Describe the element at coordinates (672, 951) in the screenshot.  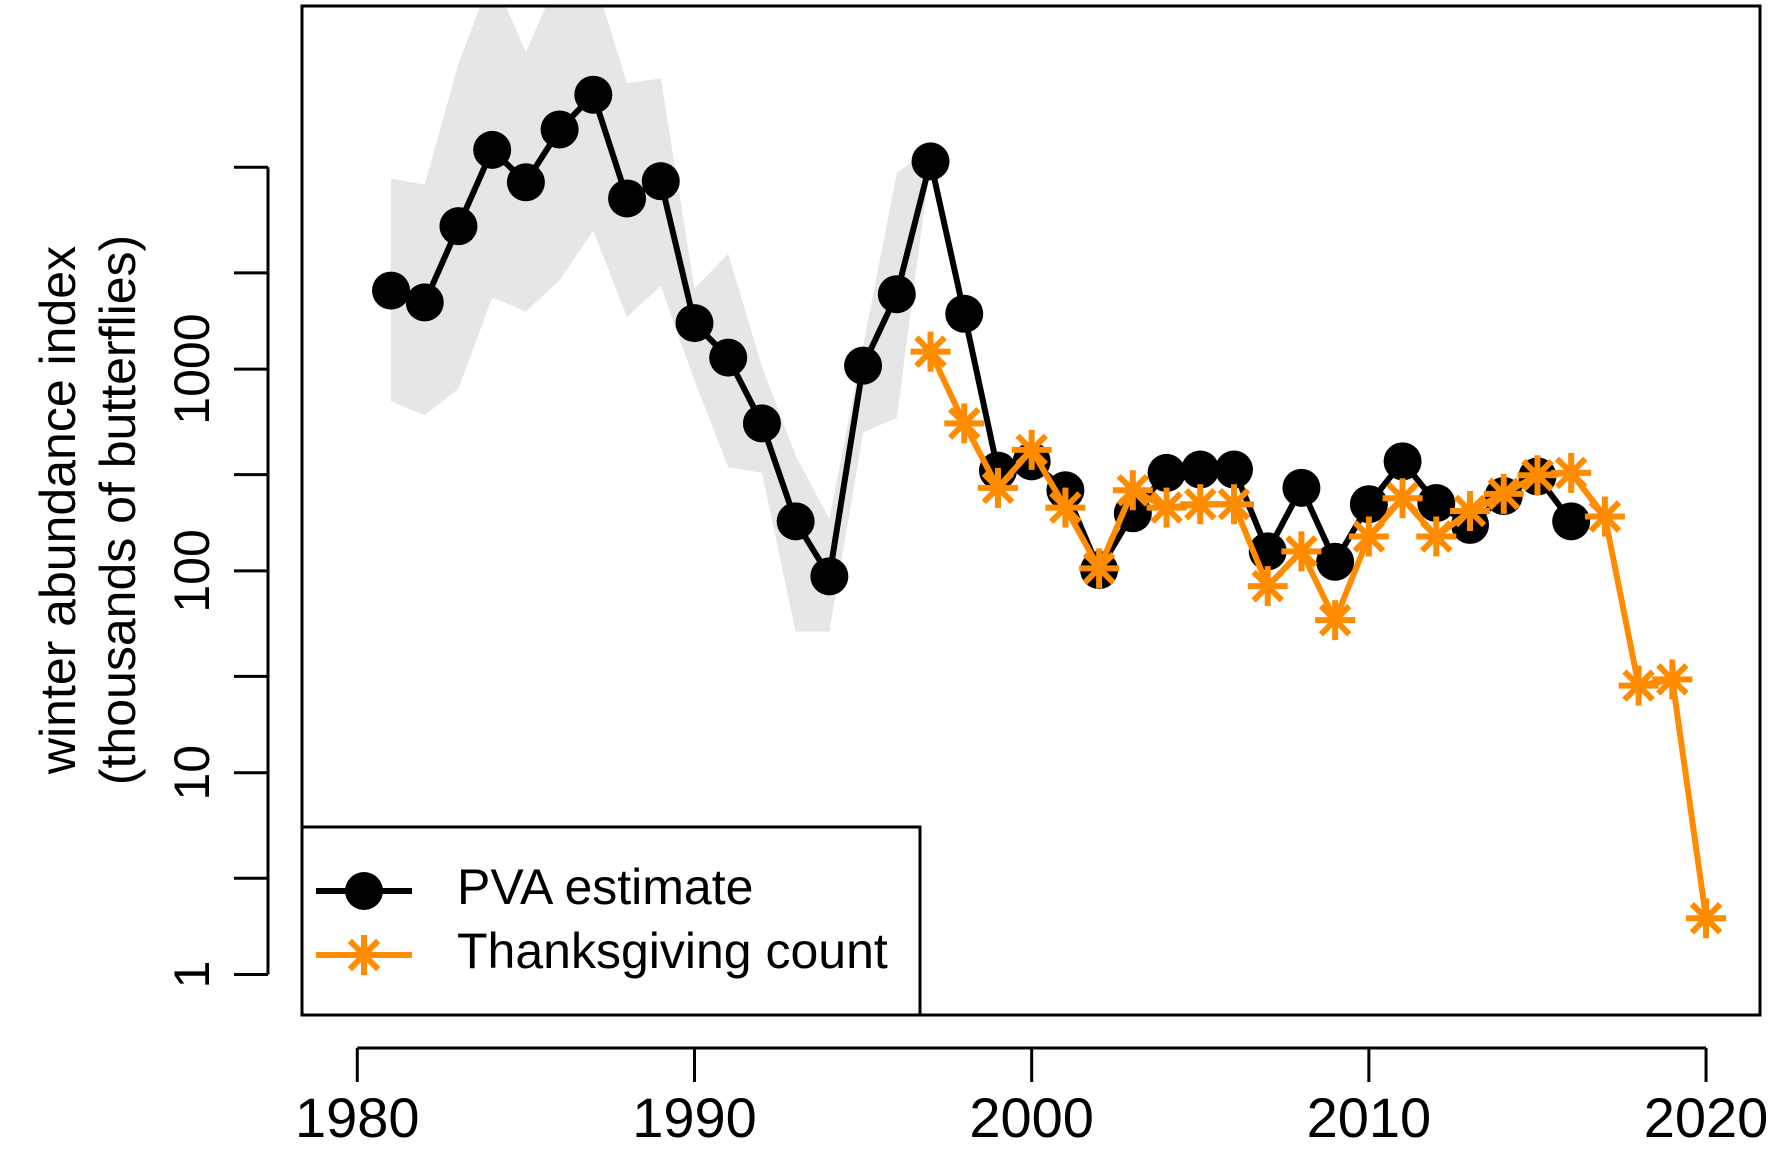
I see `legend-label: Thanksgiving count` at that location.